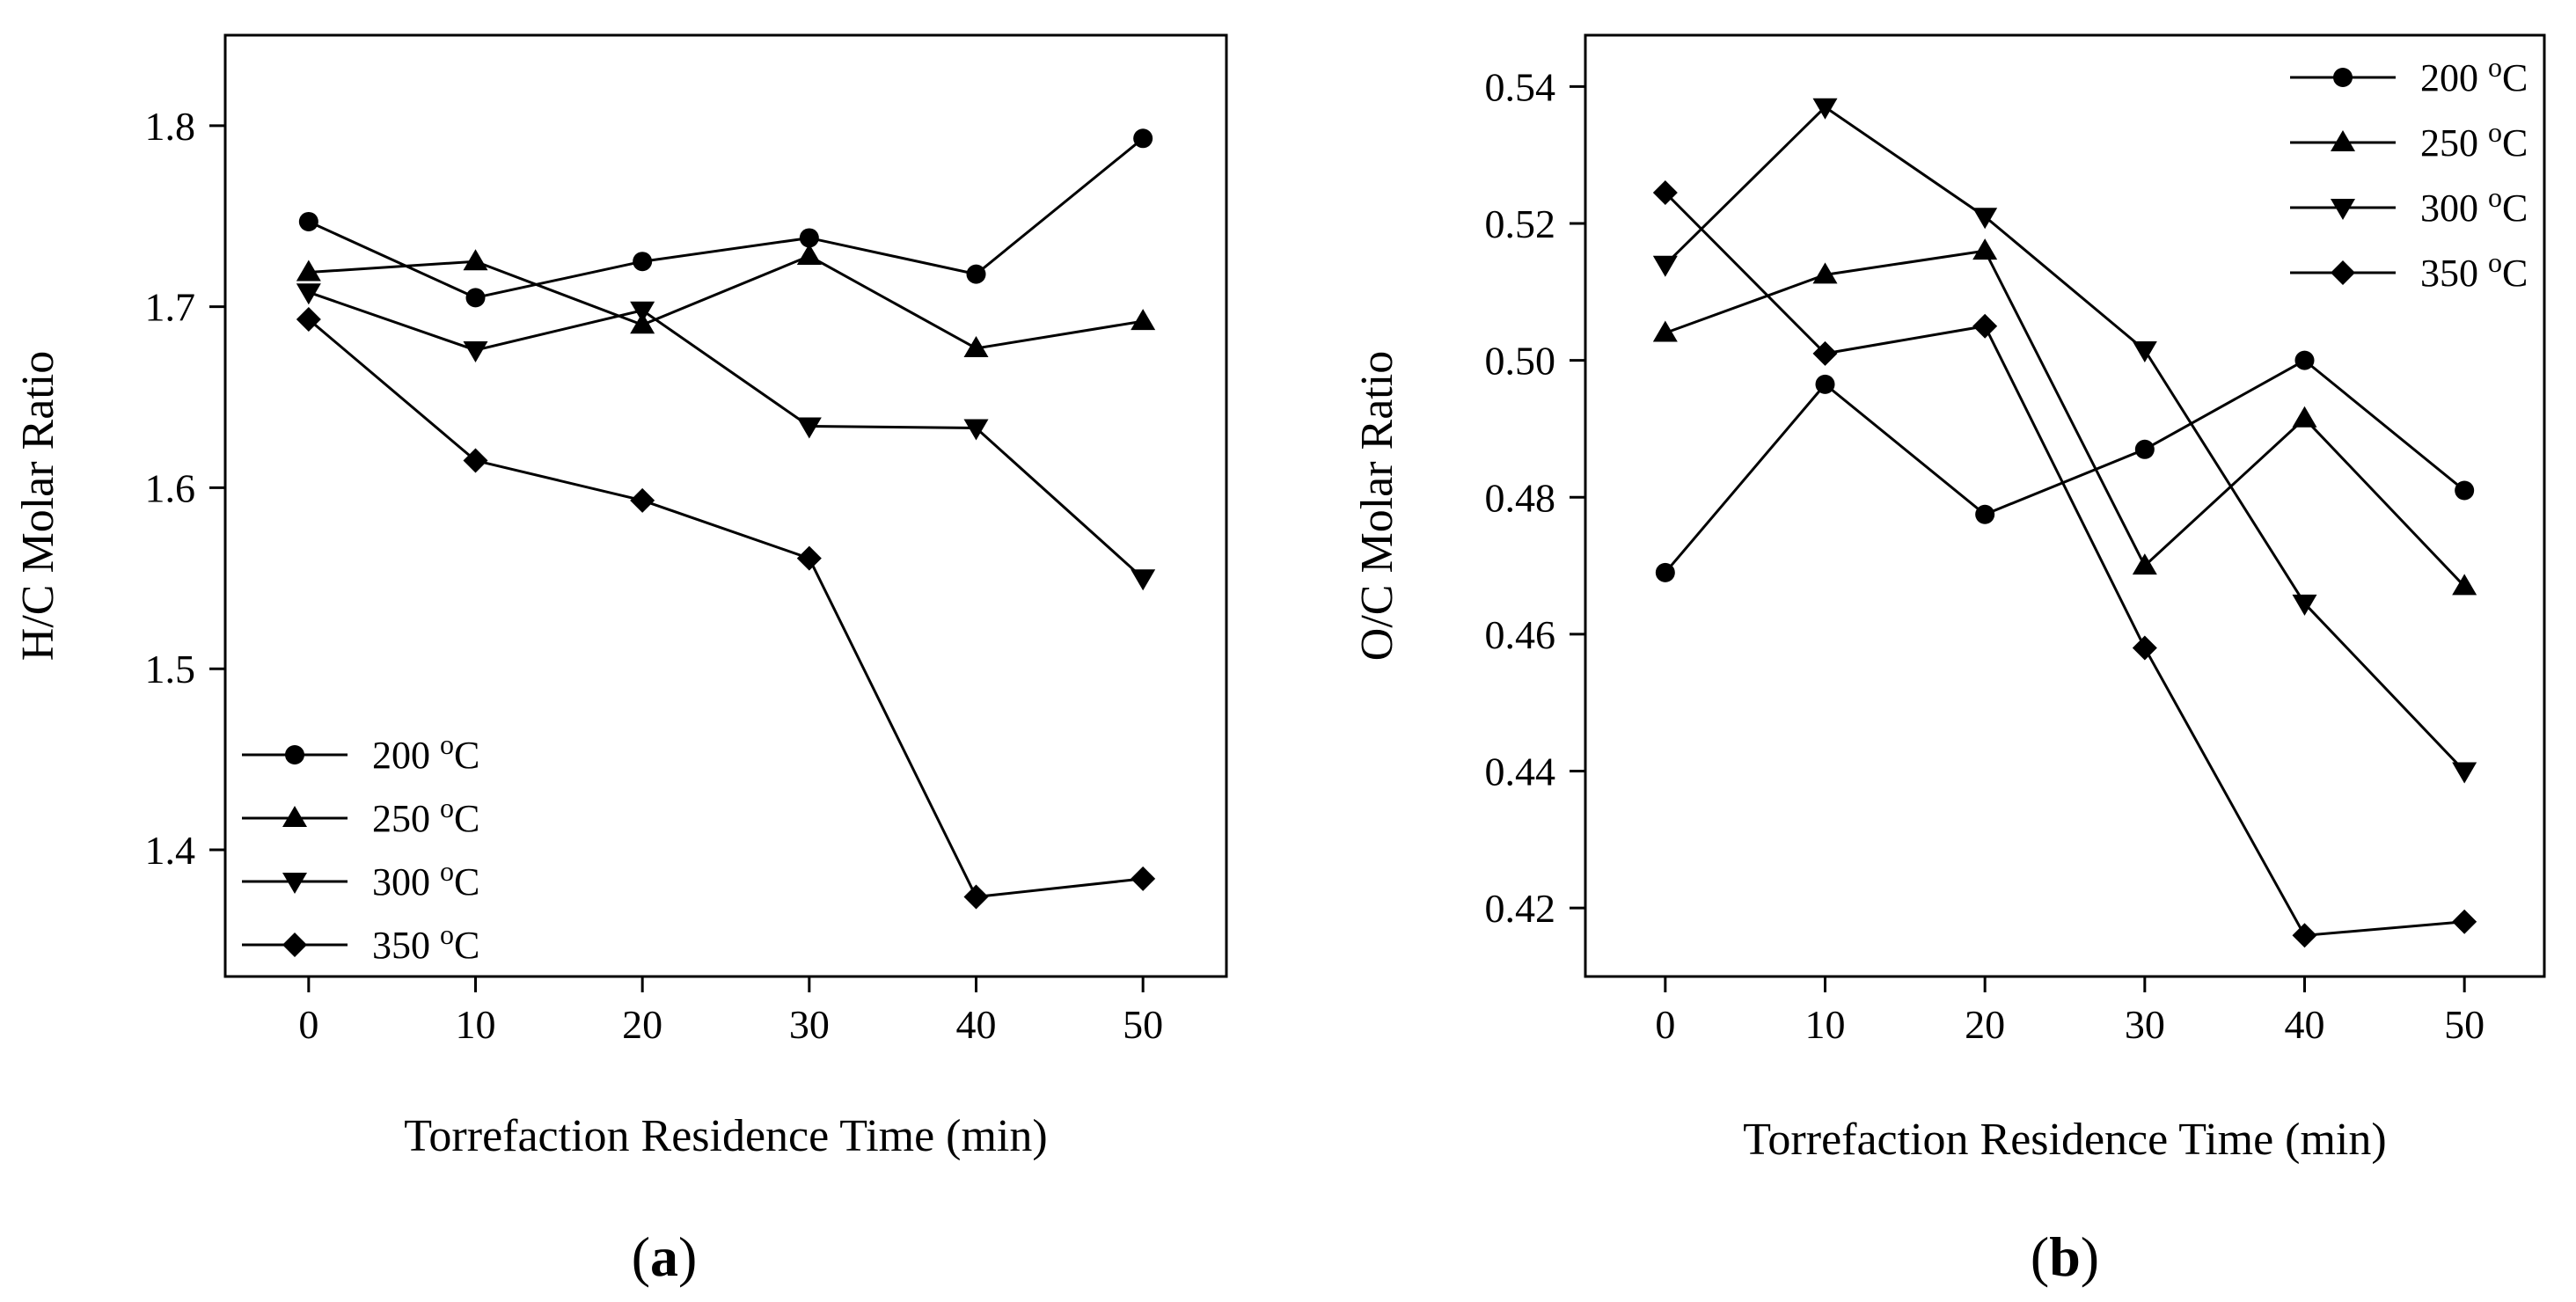  What do you see at coordinates (809, 1024) in the screenshot?
I see `x-tick-label: 30` at bounding box center [809, 1024].